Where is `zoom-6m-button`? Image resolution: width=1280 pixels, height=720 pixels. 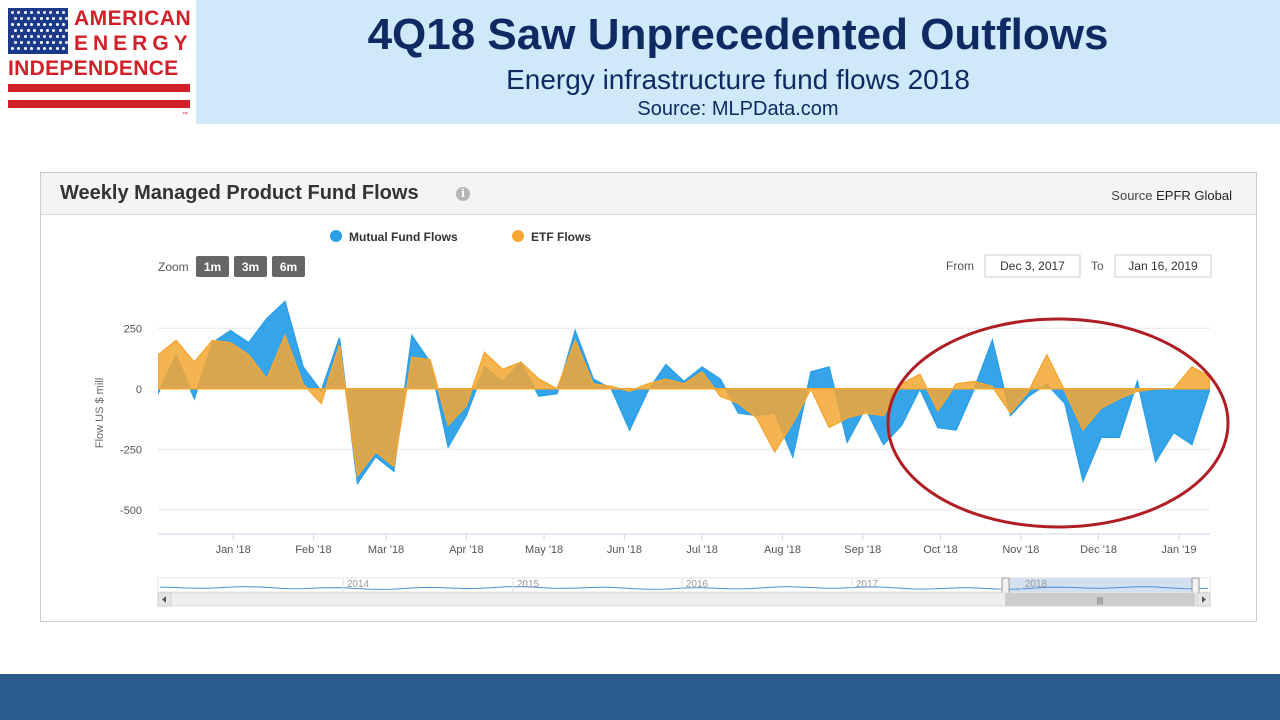
zoom-6m-button is located at coordinates (288, 266).